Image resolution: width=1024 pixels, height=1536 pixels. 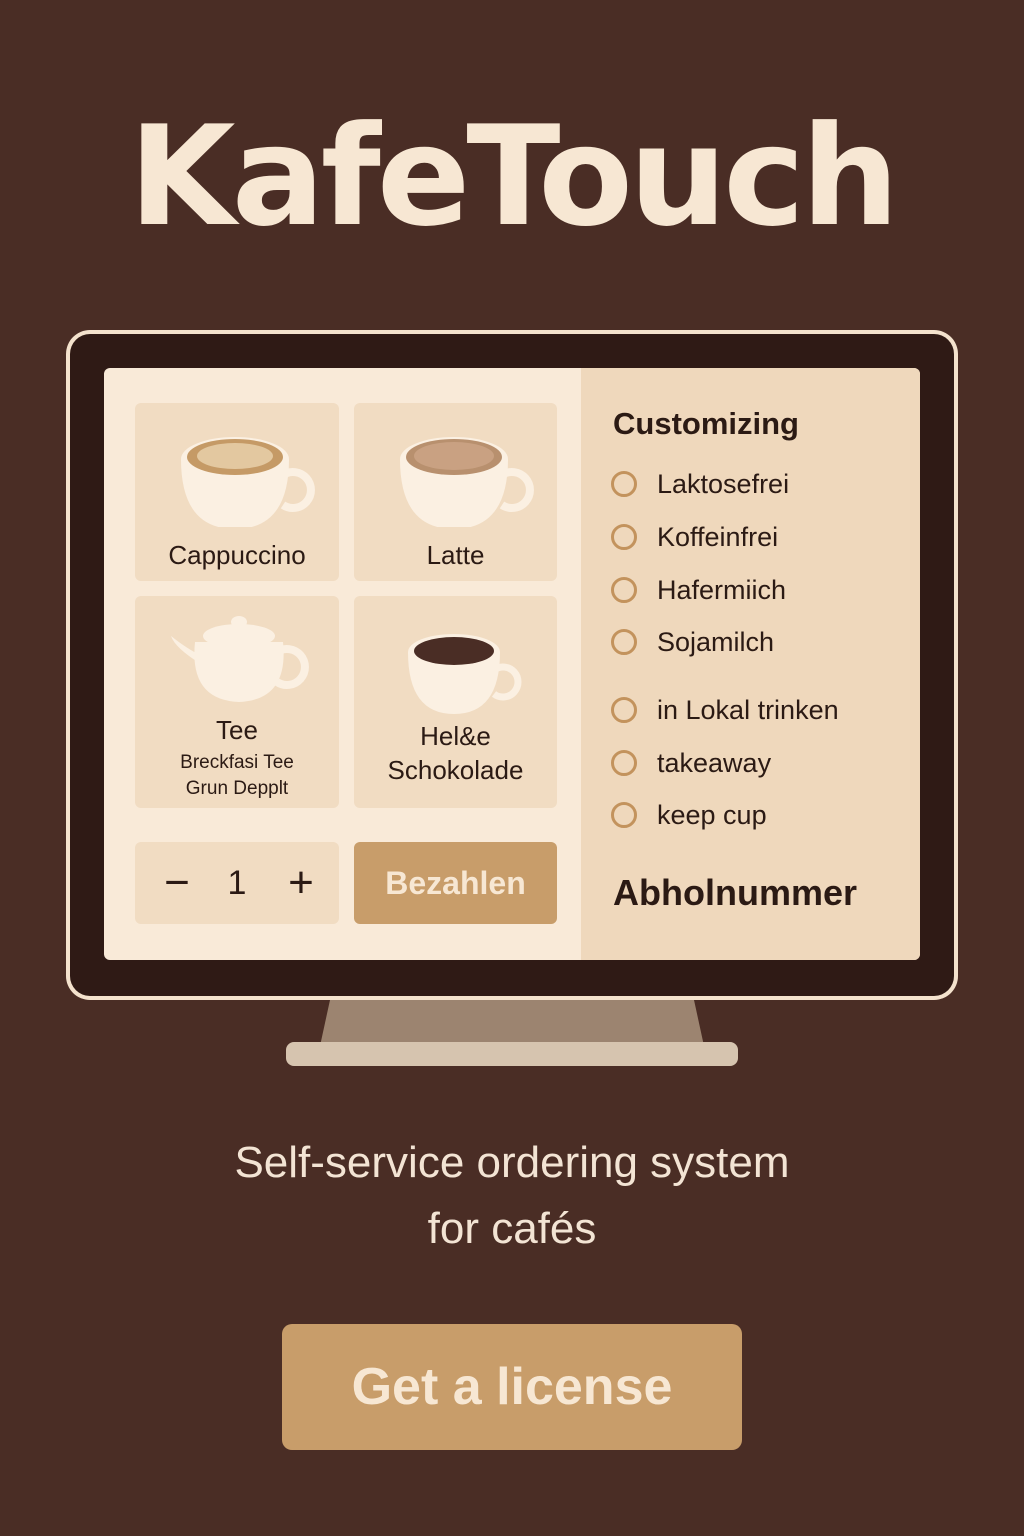 I want to click on product-tile-tee: Tee Breckfasi Tee Grun Depplt, so click(x=237, y=702).